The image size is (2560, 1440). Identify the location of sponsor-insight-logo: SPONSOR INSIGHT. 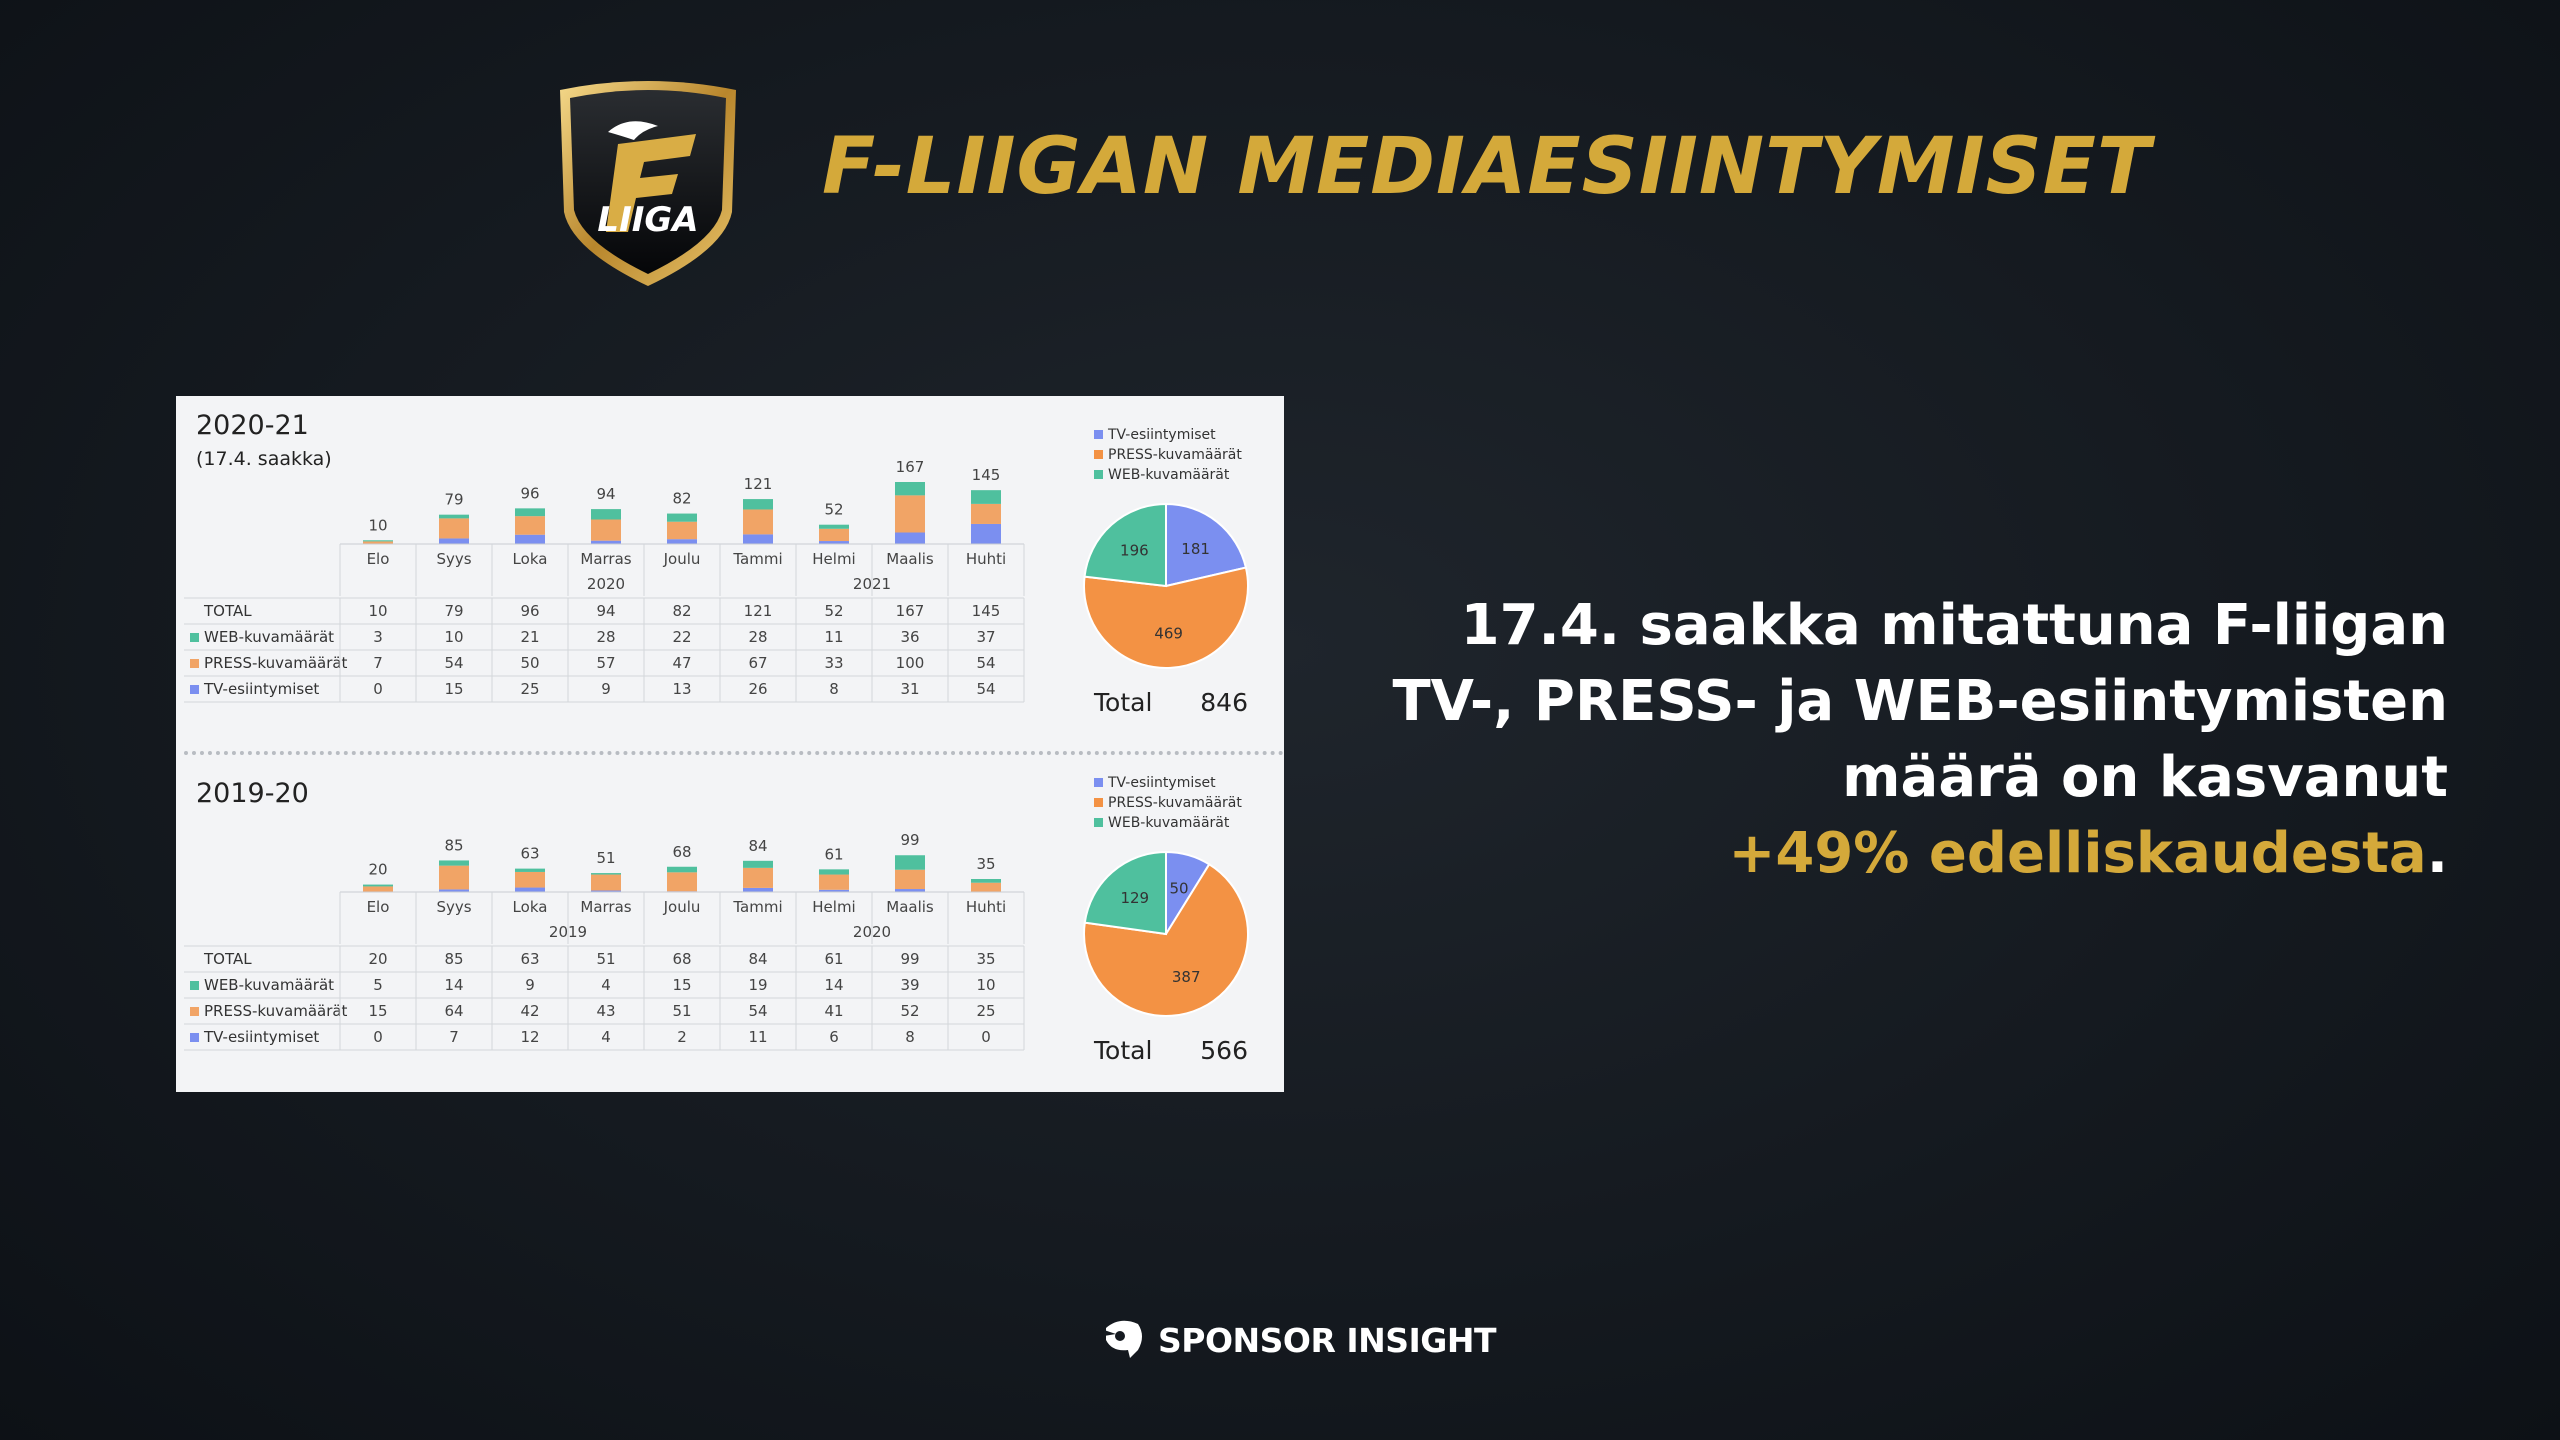
(1298, 1340).